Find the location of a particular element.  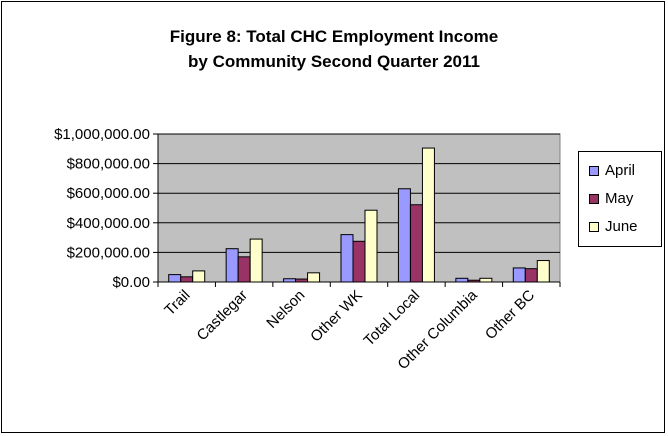

legend-label-april: April is located at coordinates (620, 170).